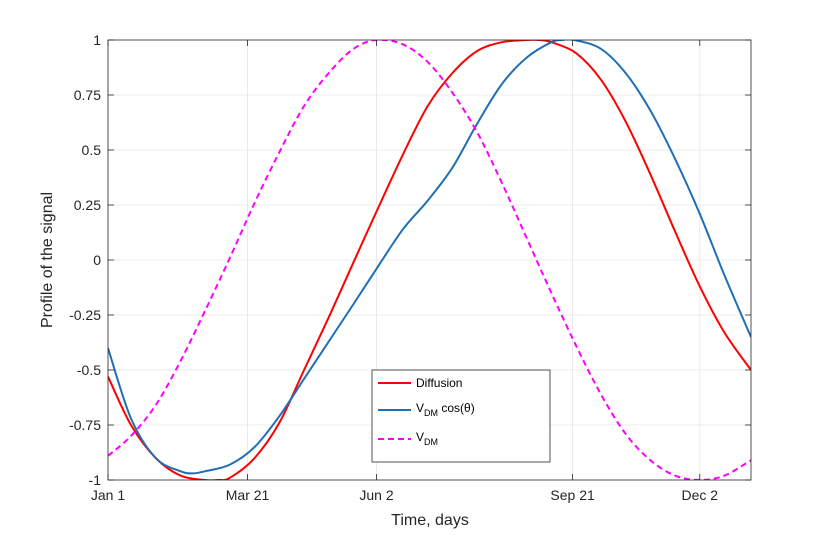  Describe the element at coordinates (572, 495) in the screenshot. I see `x-tick-label-3: Sep 21` at that location.